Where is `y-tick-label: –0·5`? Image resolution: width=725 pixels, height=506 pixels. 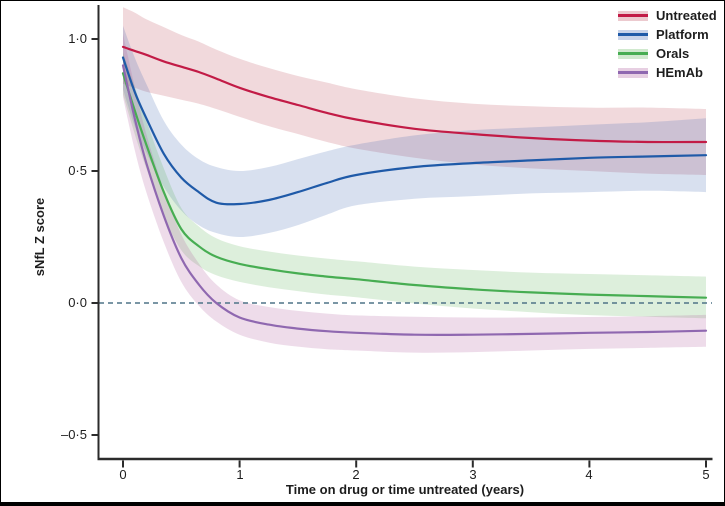
y-tick-label: –0·5 is located at coordinates (73, 434).